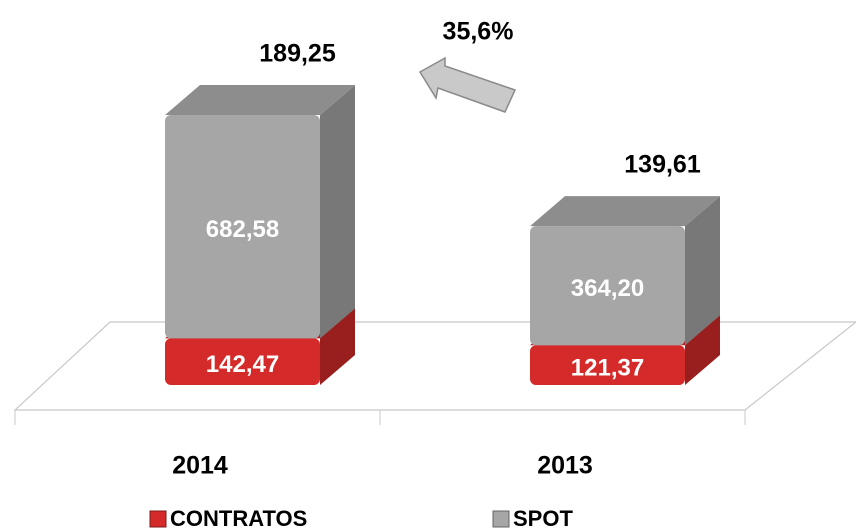 This screenshot has width=856, height=531. Describe the element at coordinates (543, 518) in the screenshot. I see `legend-label: SPOT` at that location.